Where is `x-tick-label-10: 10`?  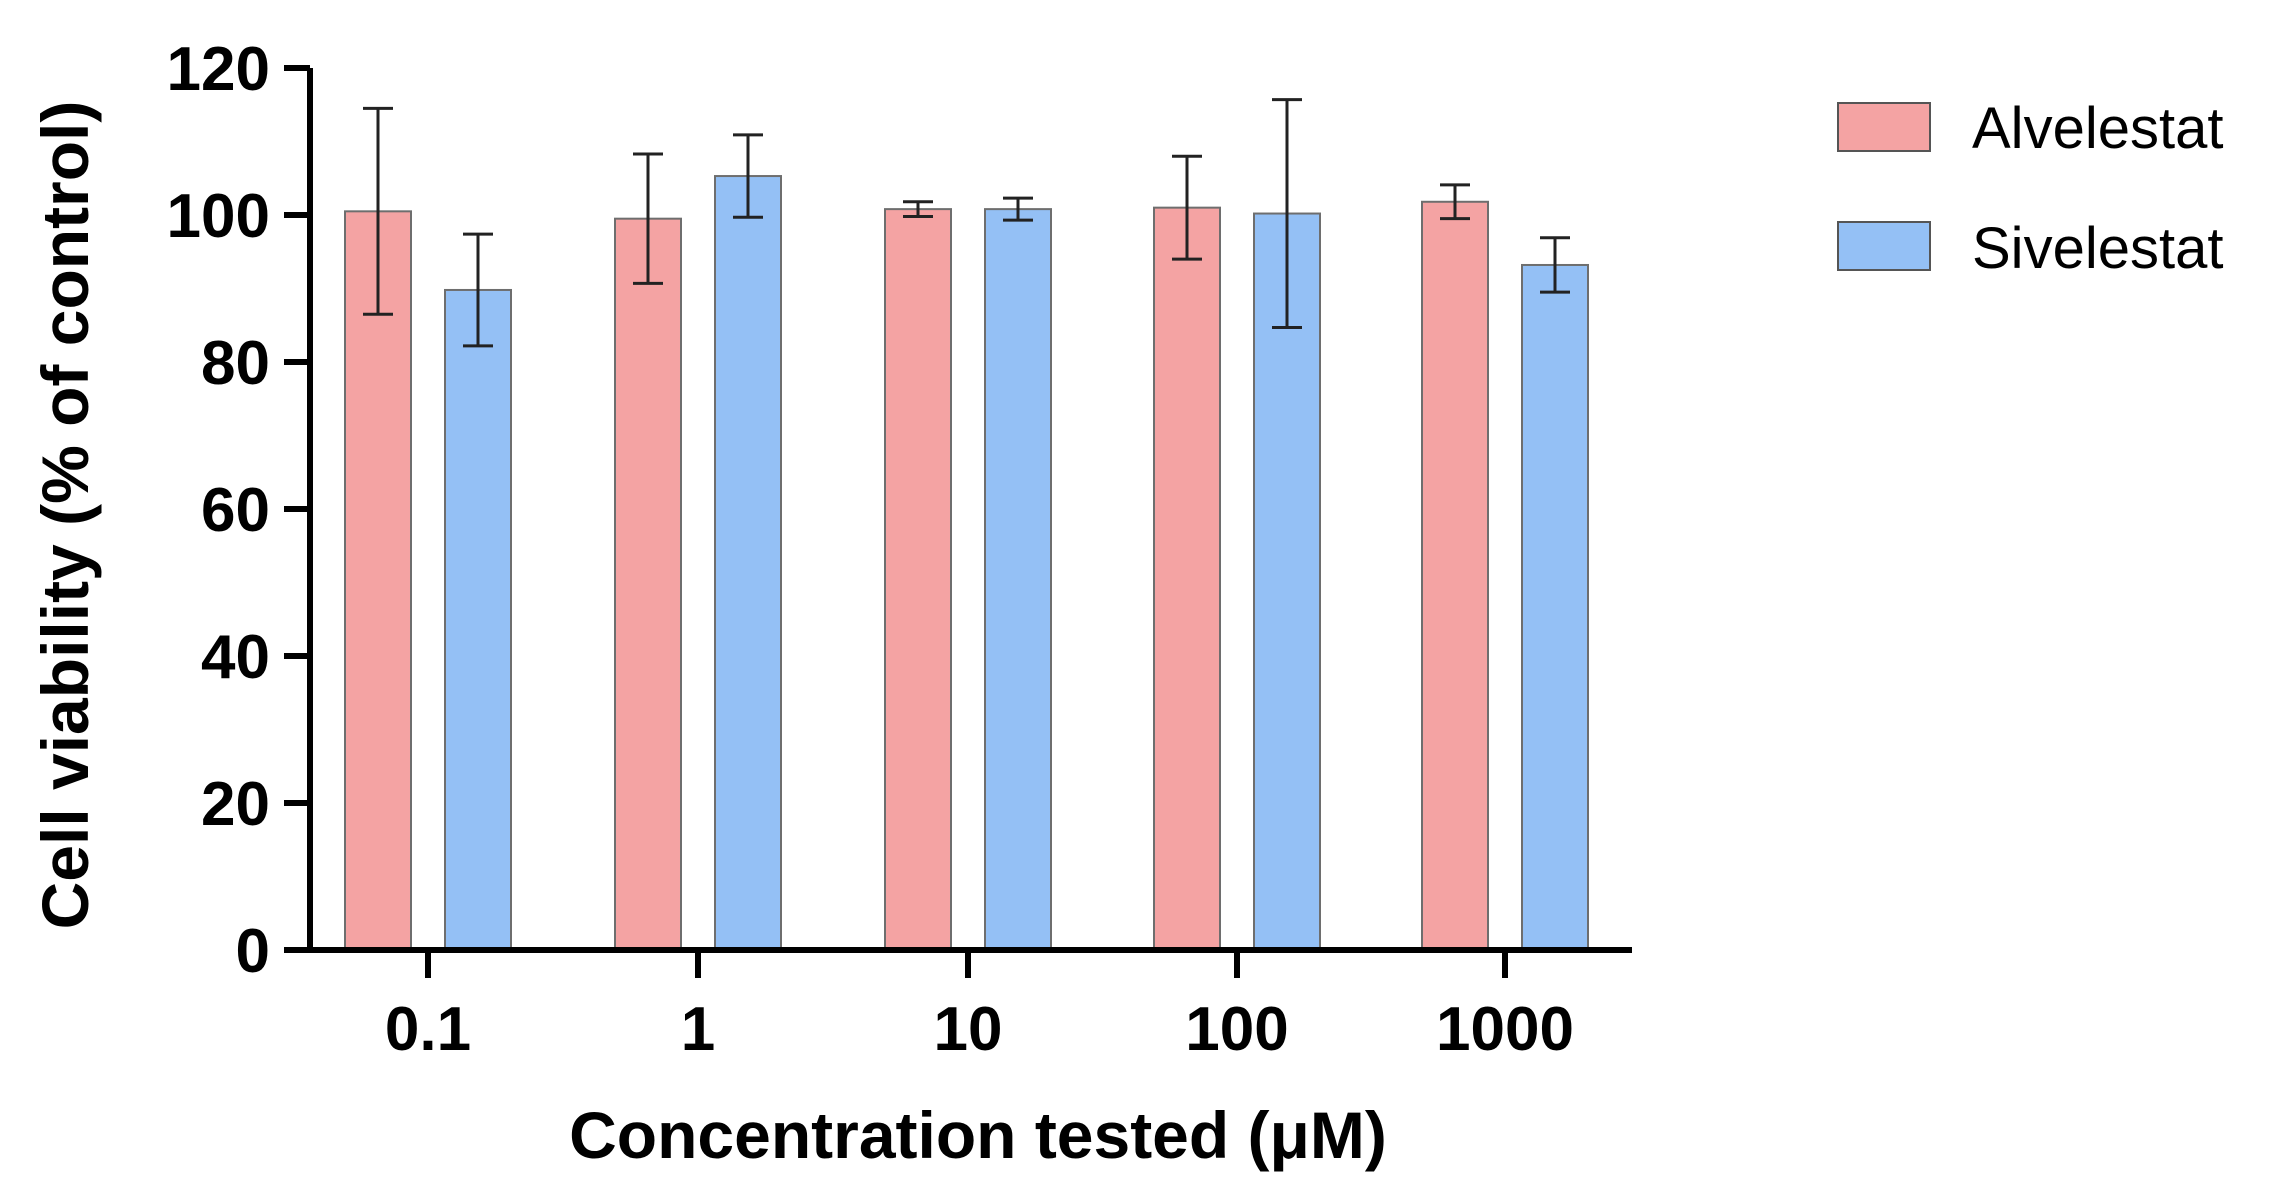
x-tick-label-10: 10 is located at coordinates (968, 1029).